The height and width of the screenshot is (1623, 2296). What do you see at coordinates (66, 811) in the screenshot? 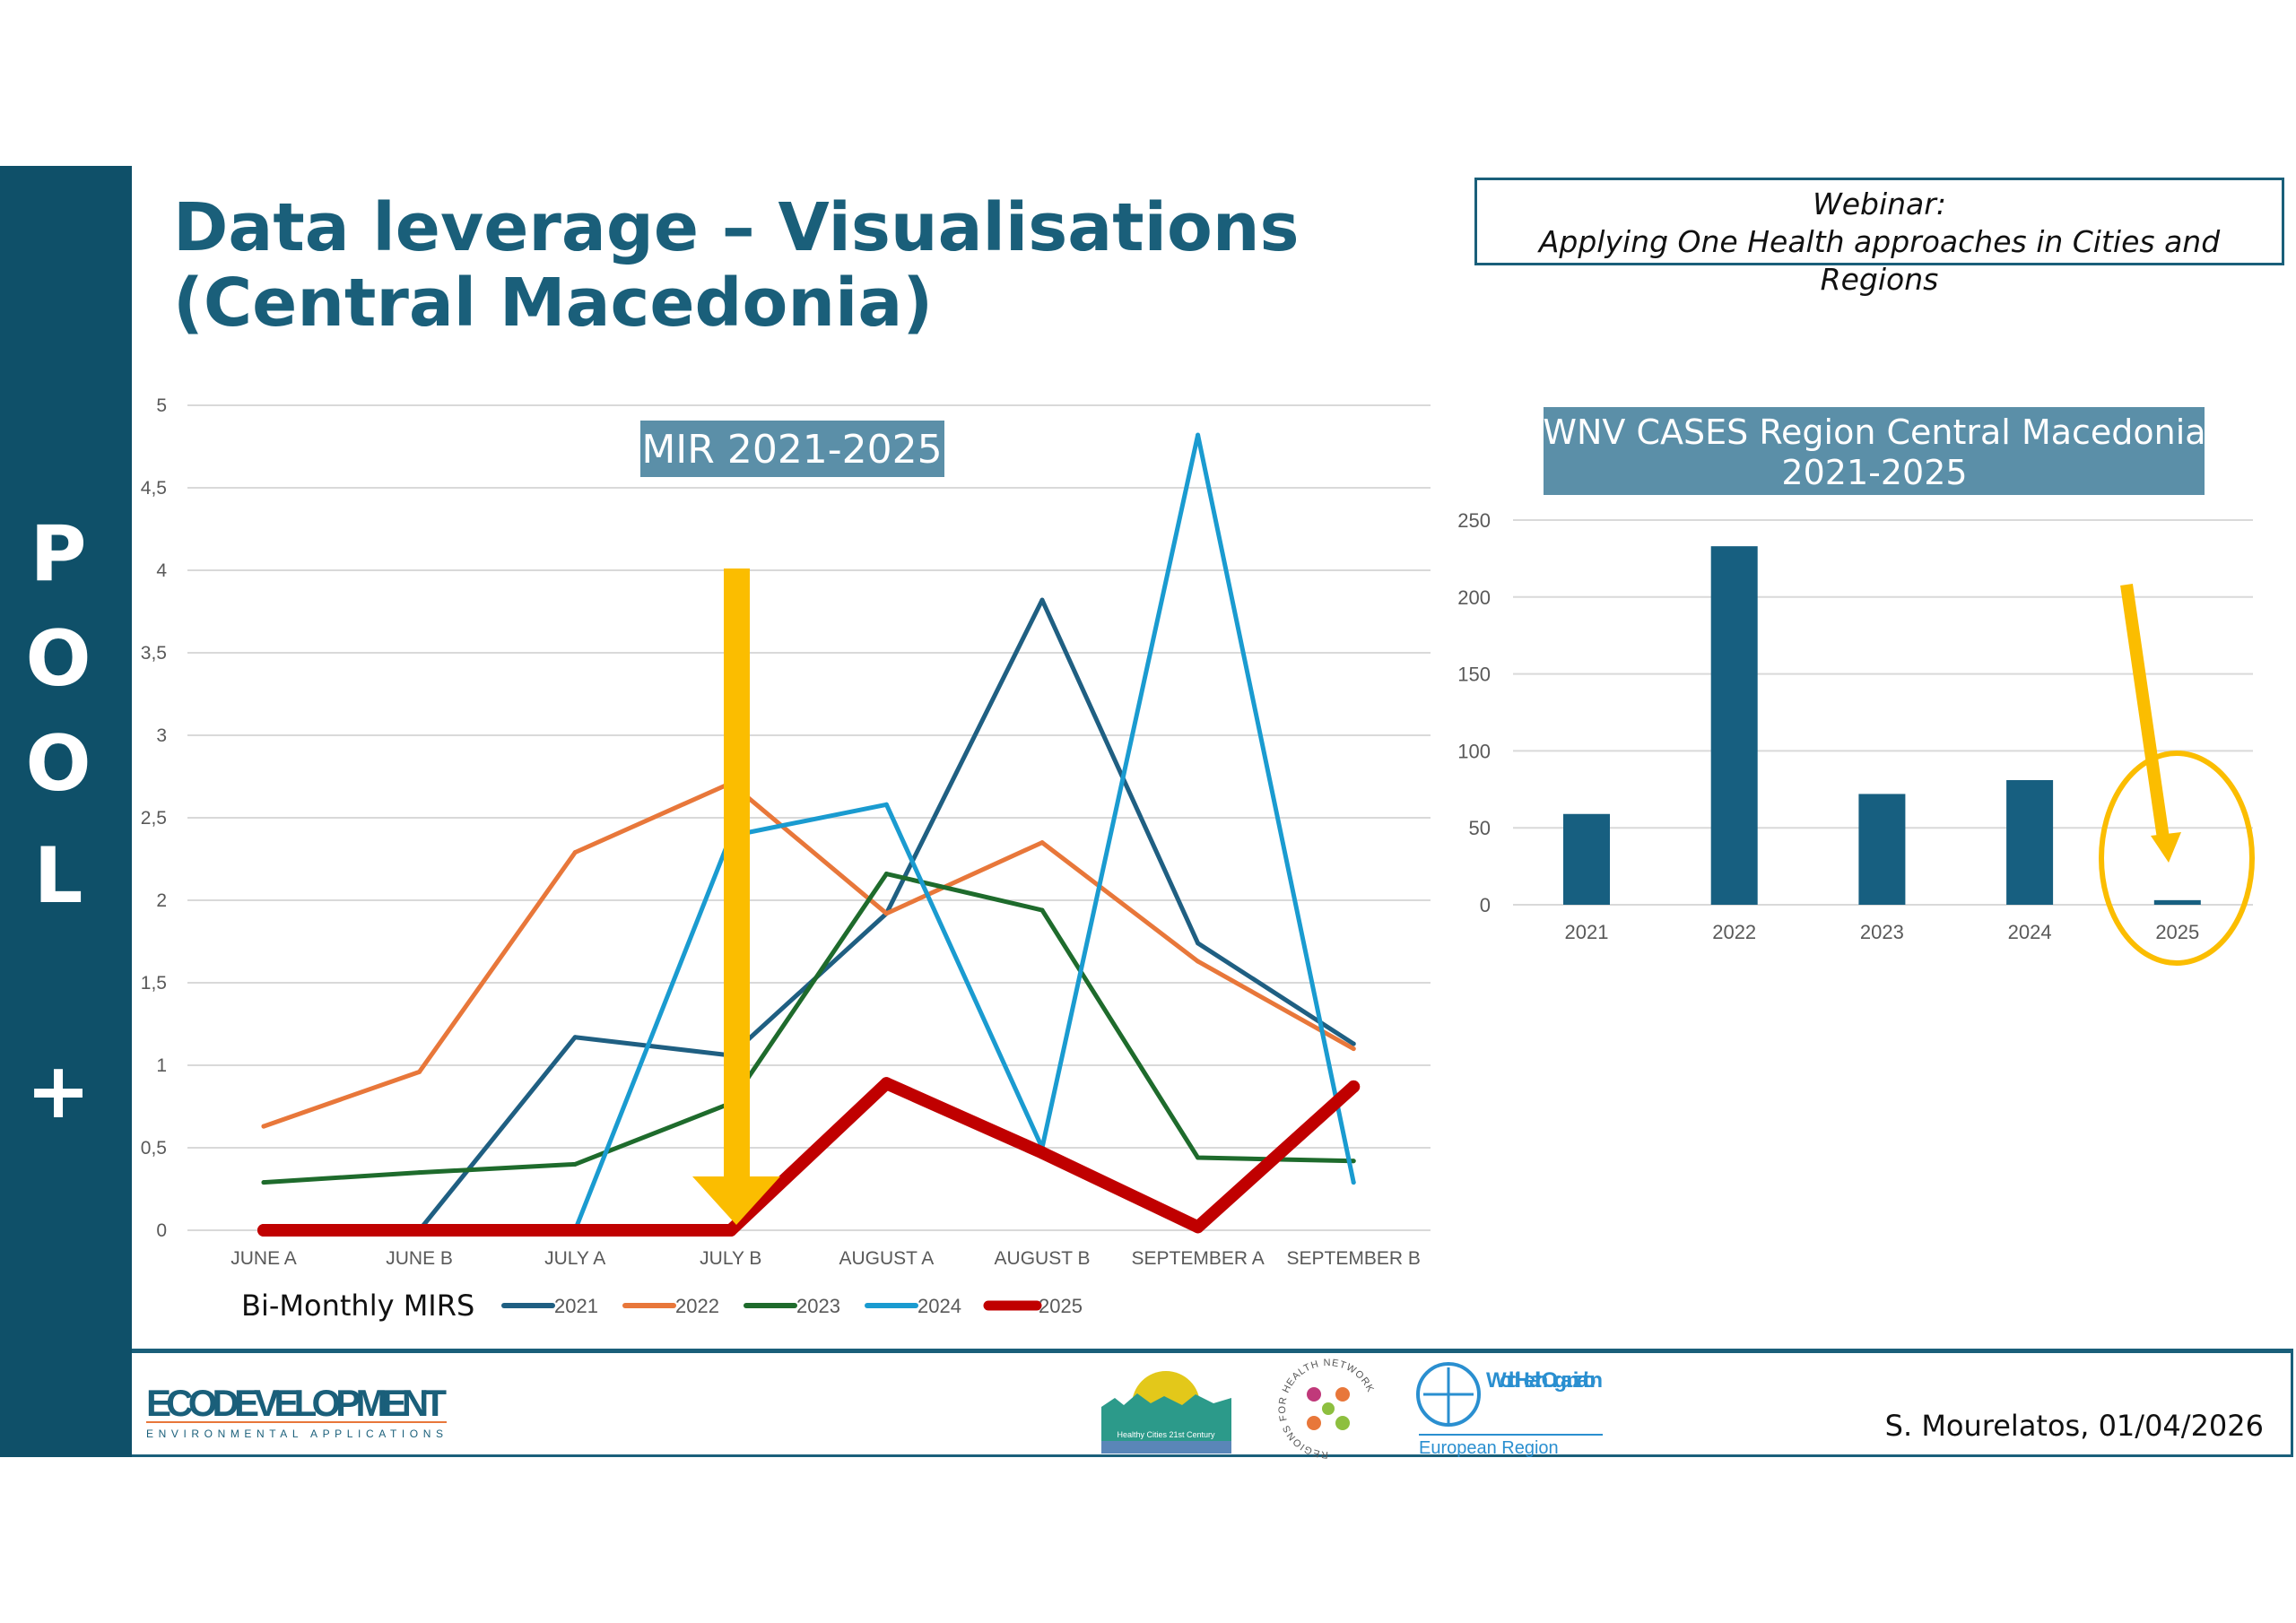
I see `sidebar: P O O L +` at bounding box center [66, 811].